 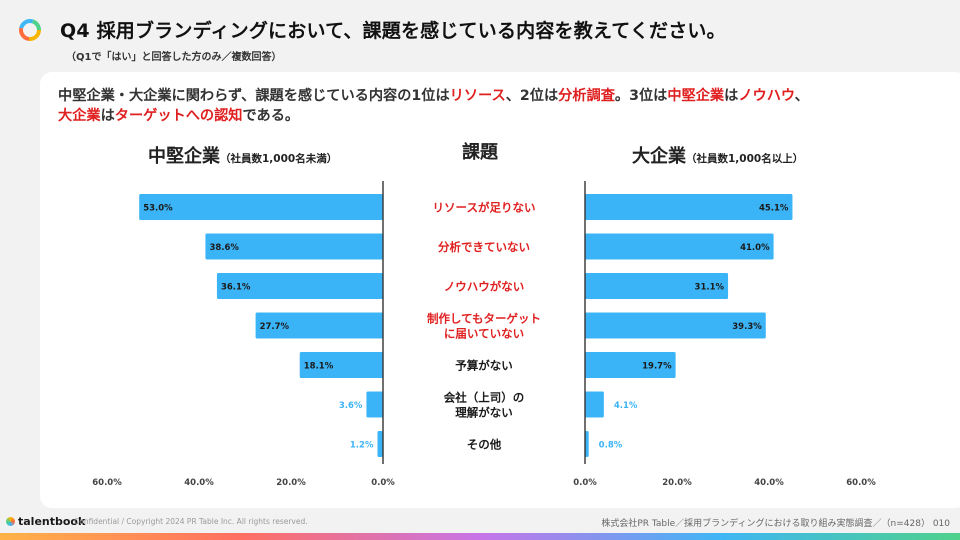 What do you see at coordinates (254, 96) in the screenshot?
I see `summary-part: 中堅企業・大企業に関わらず、課題を感じている内容の1位は` at bounding box center [254, 96].